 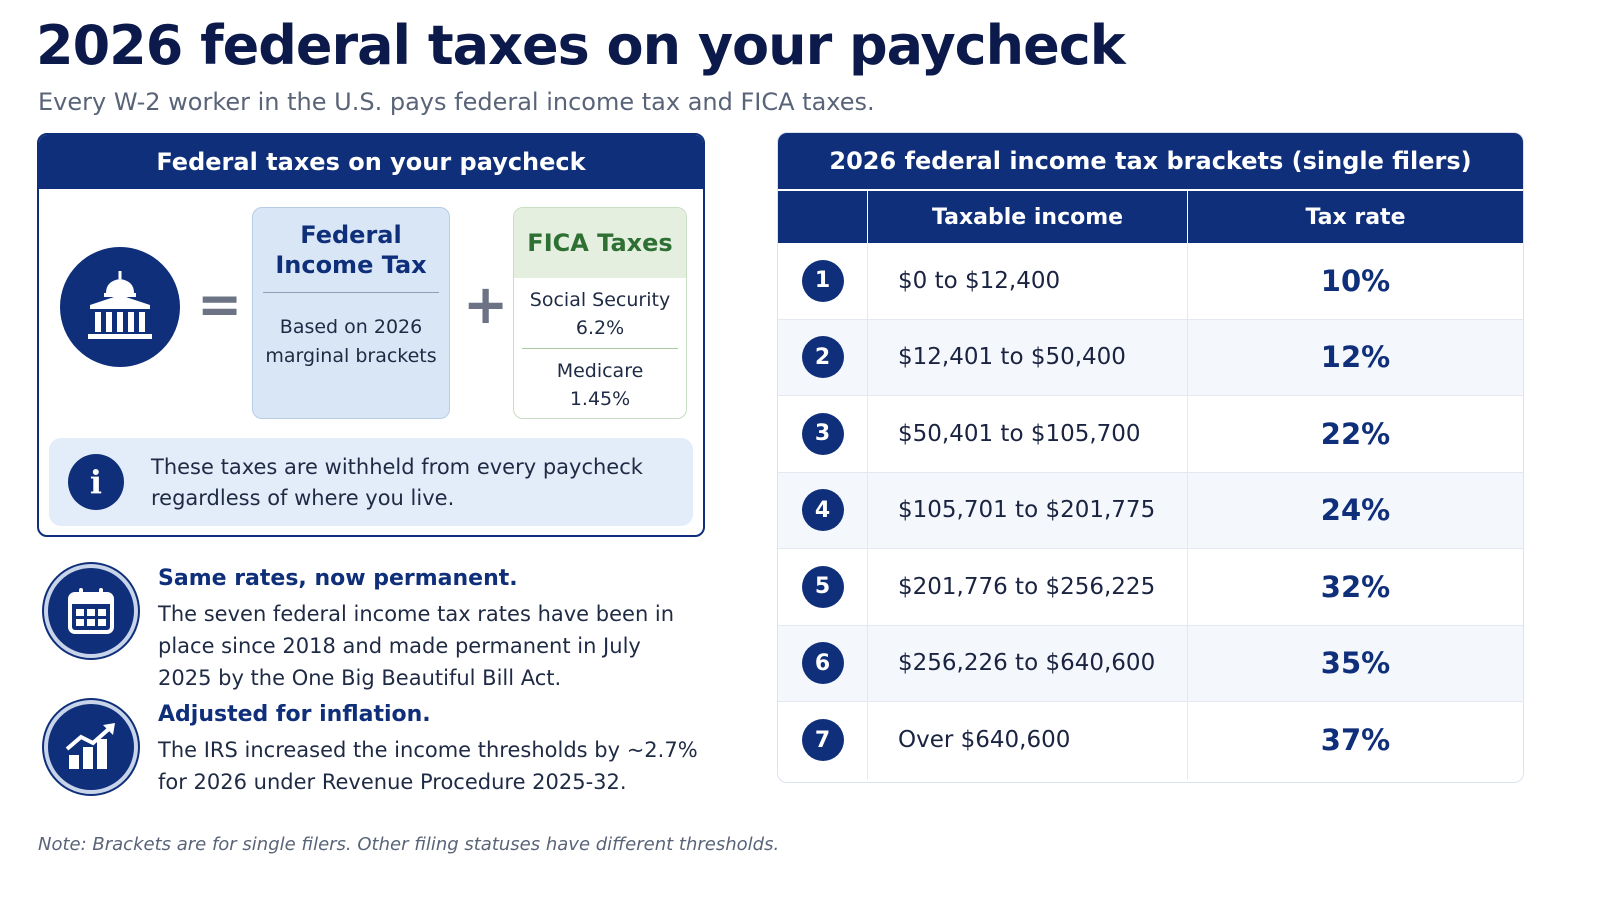 I want to click on tax-rate-cell: 12%, so click(x=1355, y=357).